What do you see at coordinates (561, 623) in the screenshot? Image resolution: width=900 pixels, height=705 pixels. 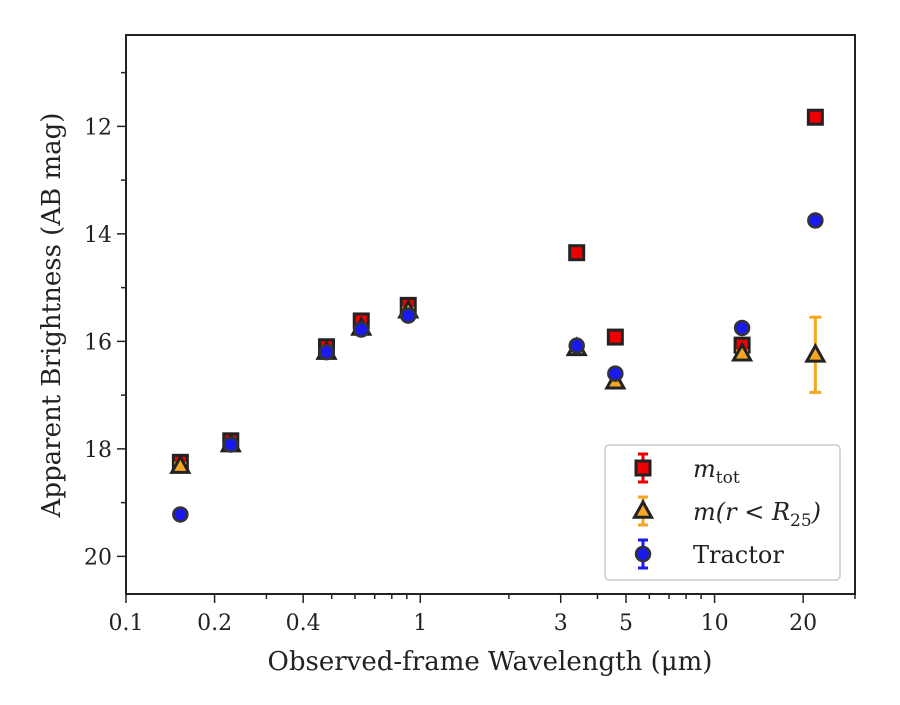 I see `x-tick-label: 3` at bounding box center [561, 623].